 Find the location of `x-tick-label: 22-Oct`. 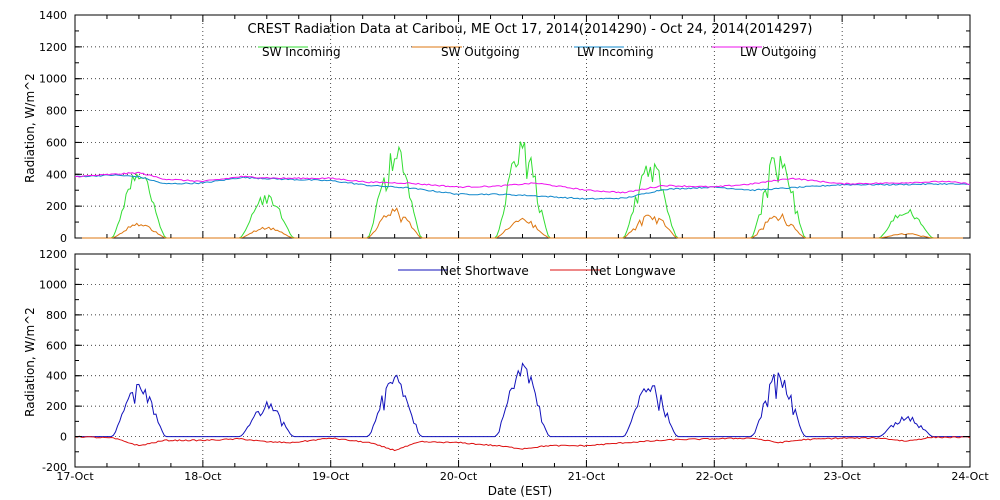

x-tick-label: 22-Oct is located at coordinates (715, 476).